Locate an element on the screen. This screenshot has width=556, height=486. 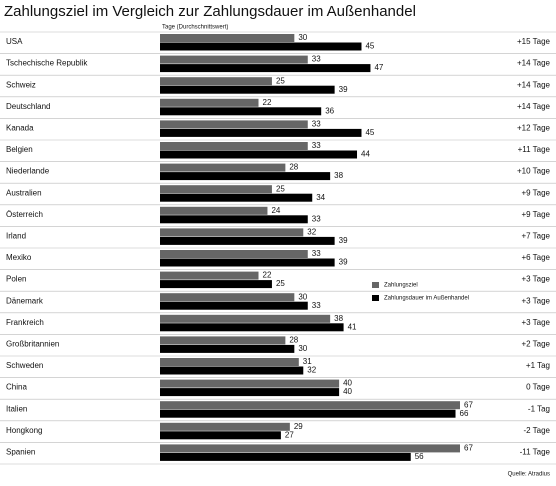
value-label: 22 is located at coordinates (267, 102).